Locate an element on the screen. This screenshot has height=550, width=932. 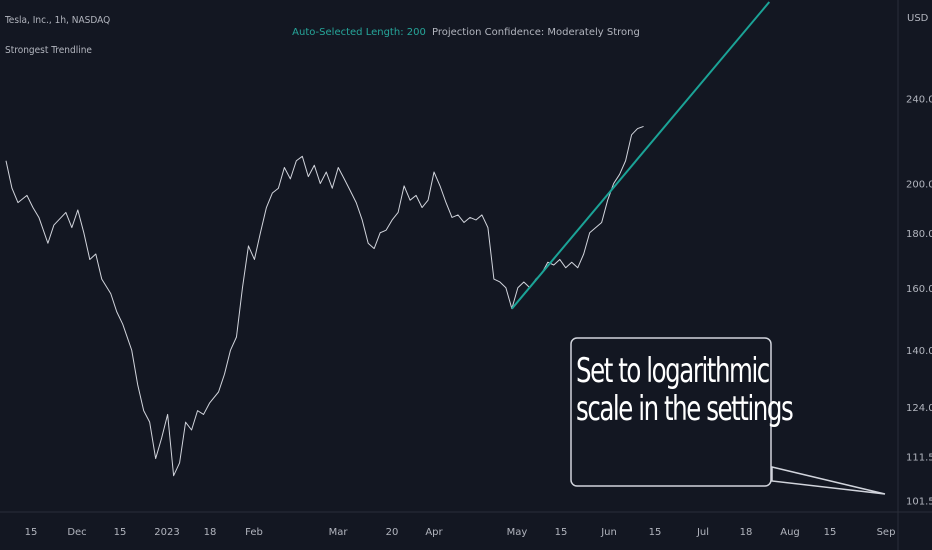
indicator-title: Strongest Trendline is located at coordinates (48, 50).